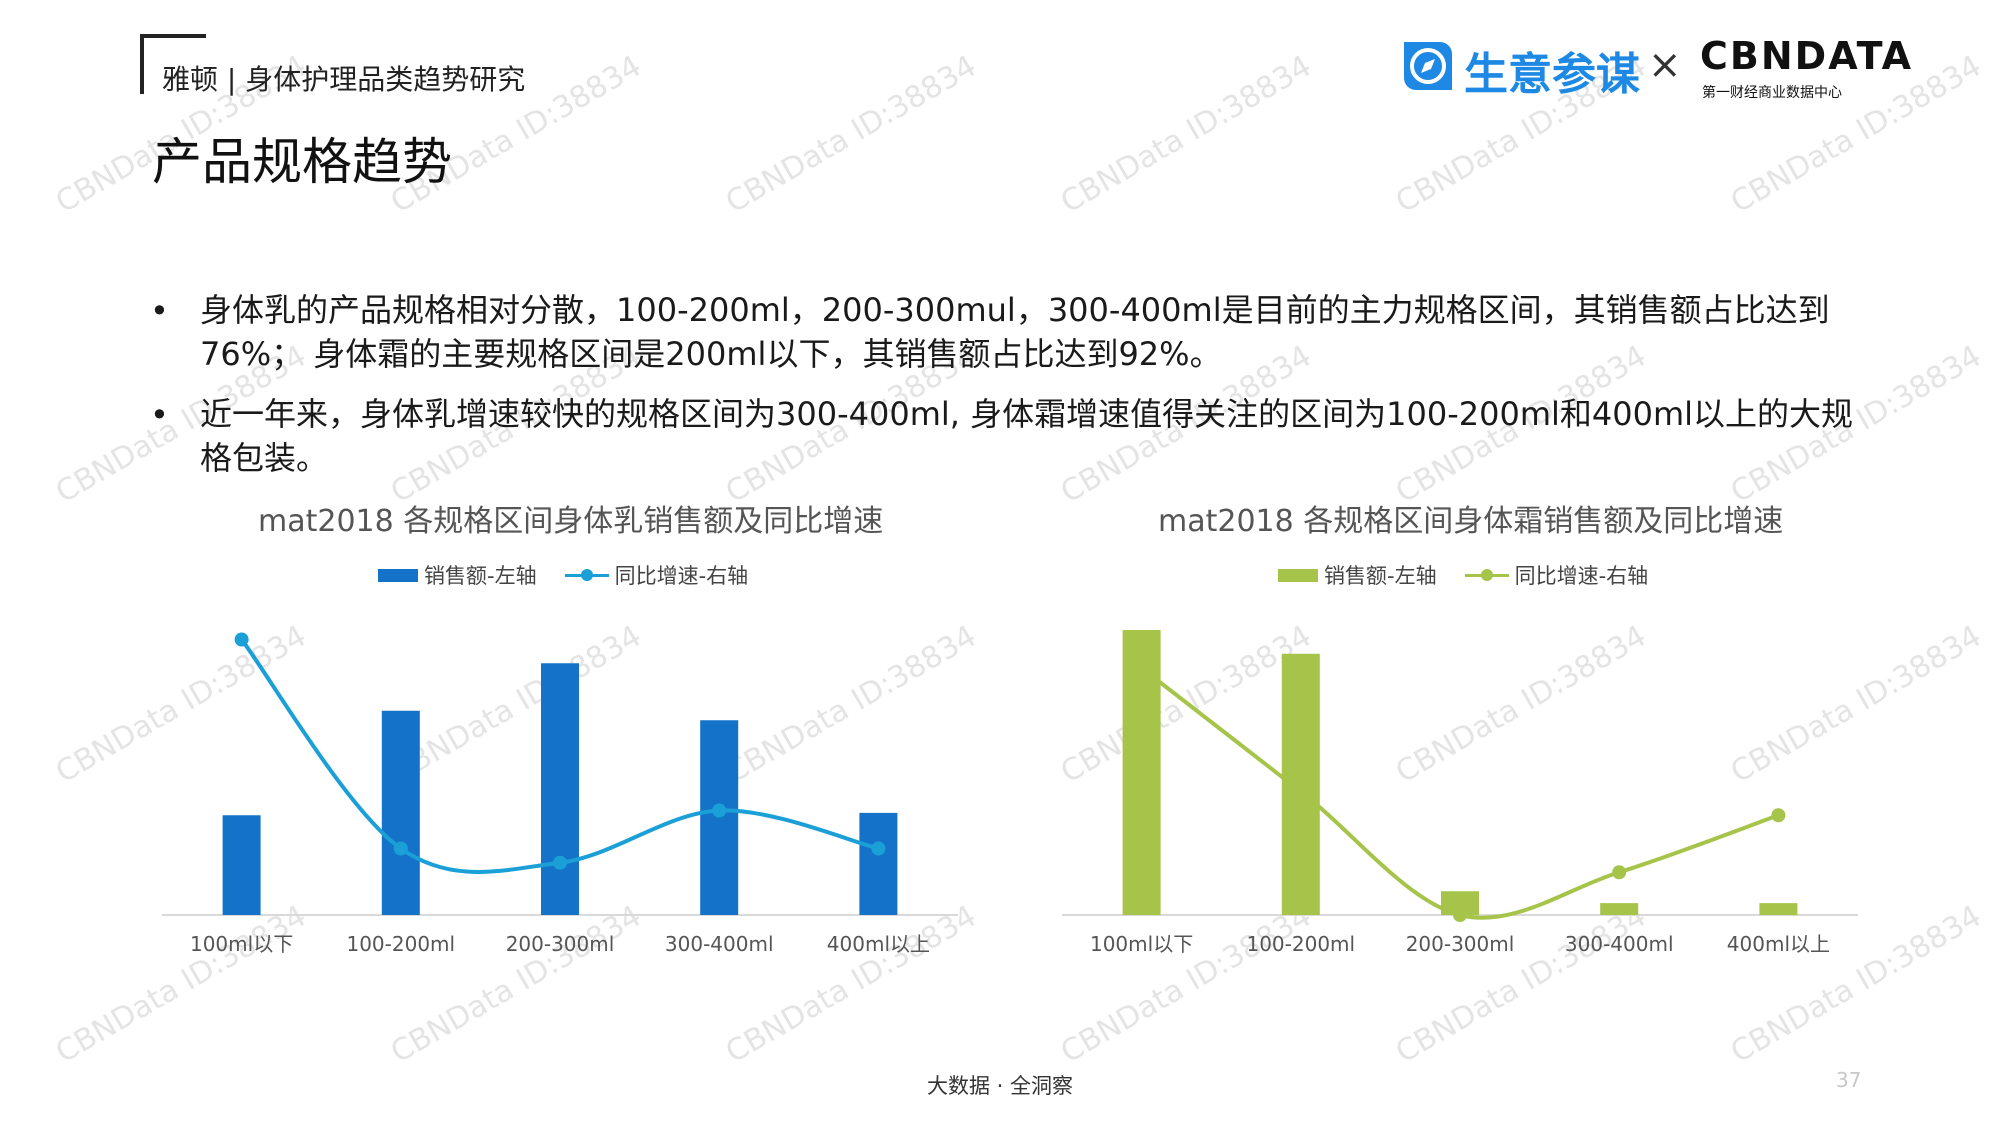 Image resolution: width=2000 pixels, height=1125 pixels. Describe the element at coordinates (1849, 1080) in the screenshot. I see `page-number: 37` at that location.